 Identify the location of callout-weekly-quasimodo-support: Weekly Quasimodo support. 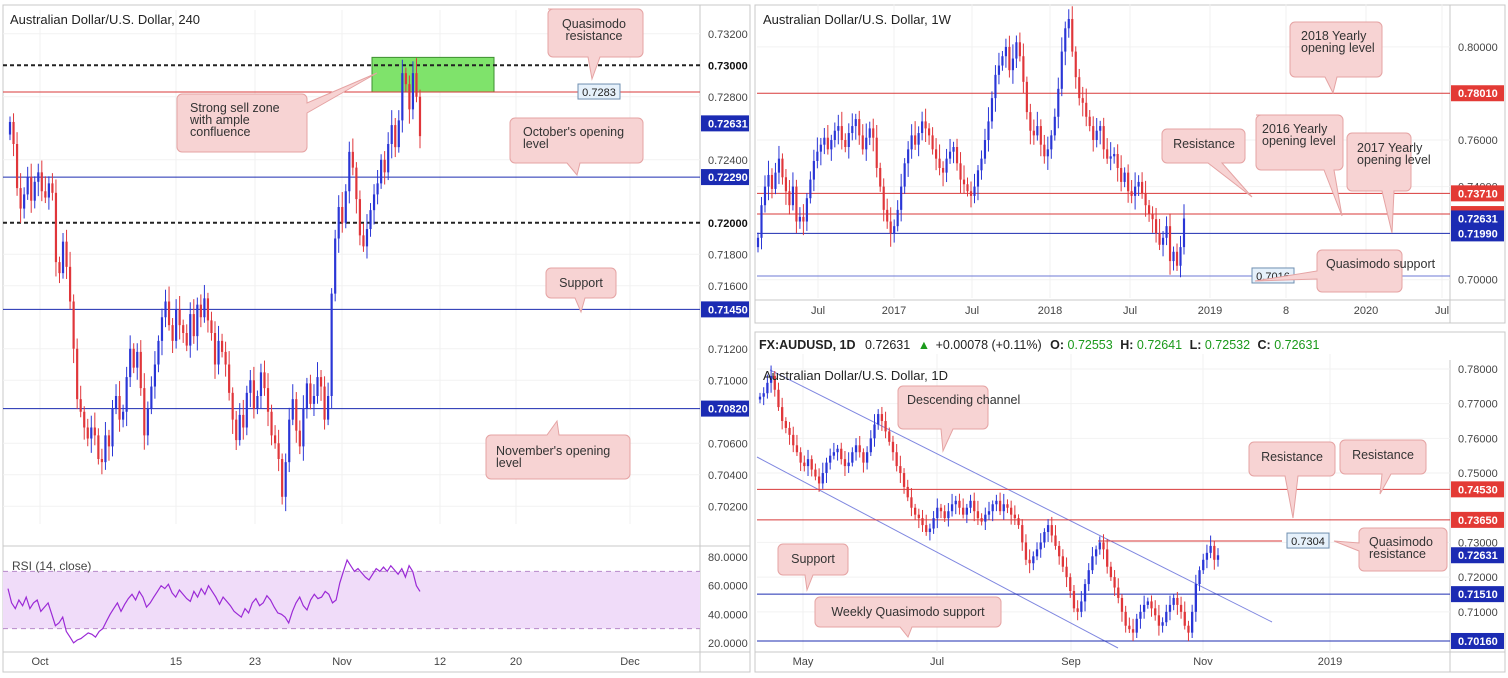
(908, 617).